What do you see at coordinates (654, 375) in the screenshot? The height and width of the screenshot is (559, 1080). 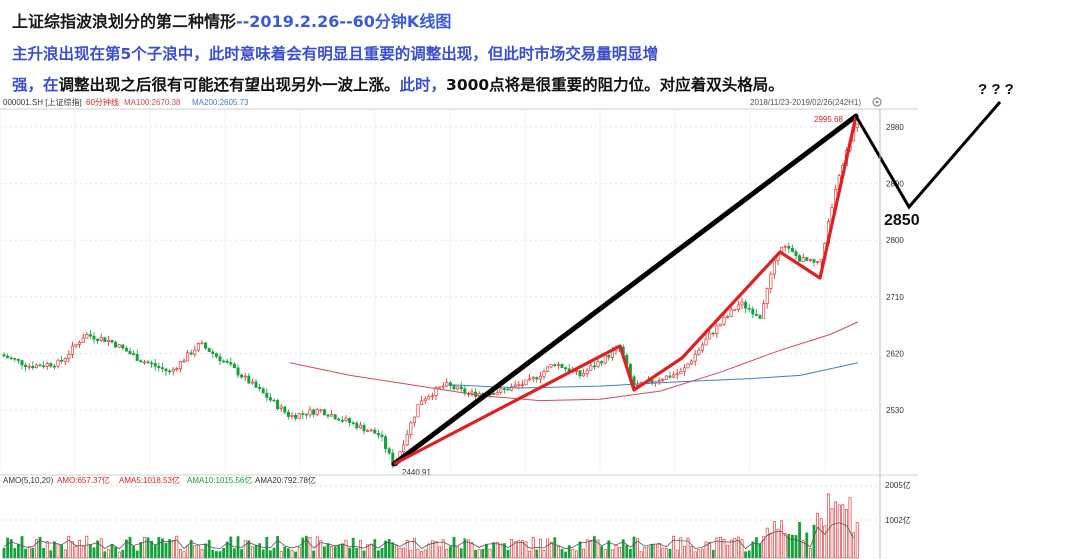 I see `ma200-line` at bounding box center [654, 375].